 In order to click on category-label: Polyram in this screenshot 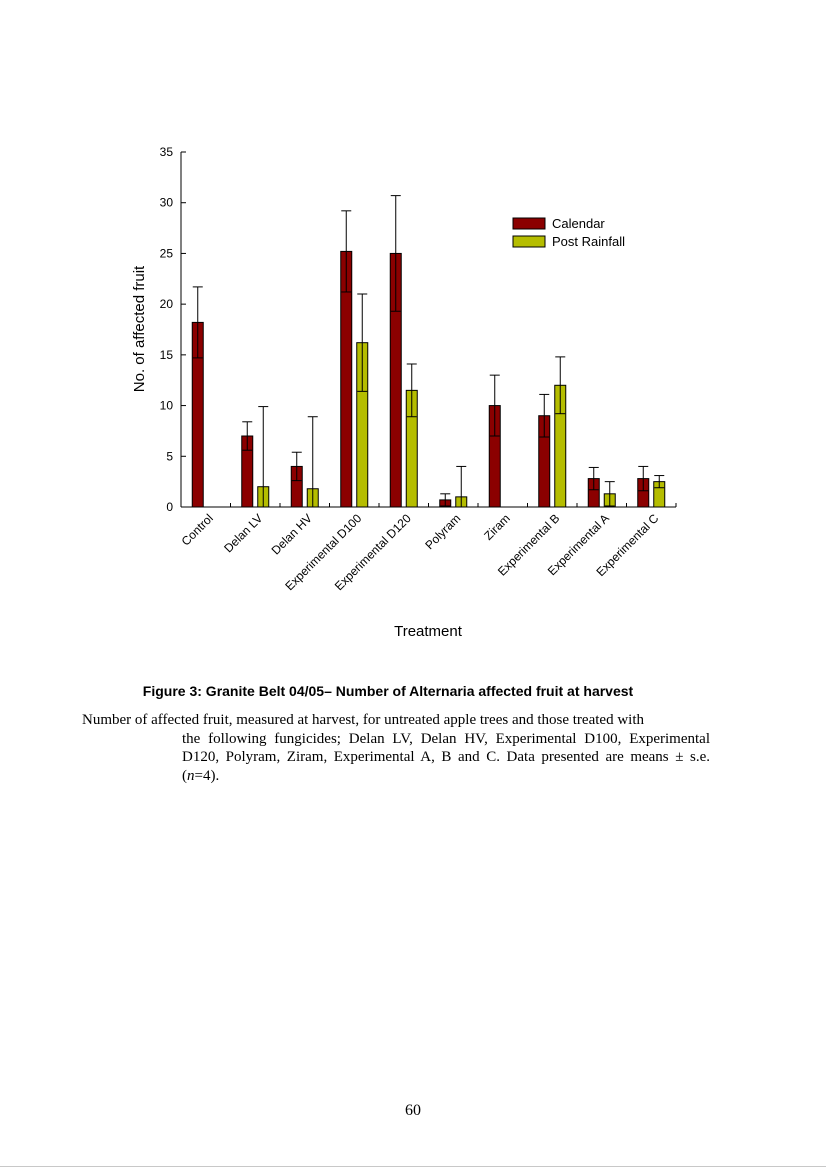, I will do `click(442, 531)`.